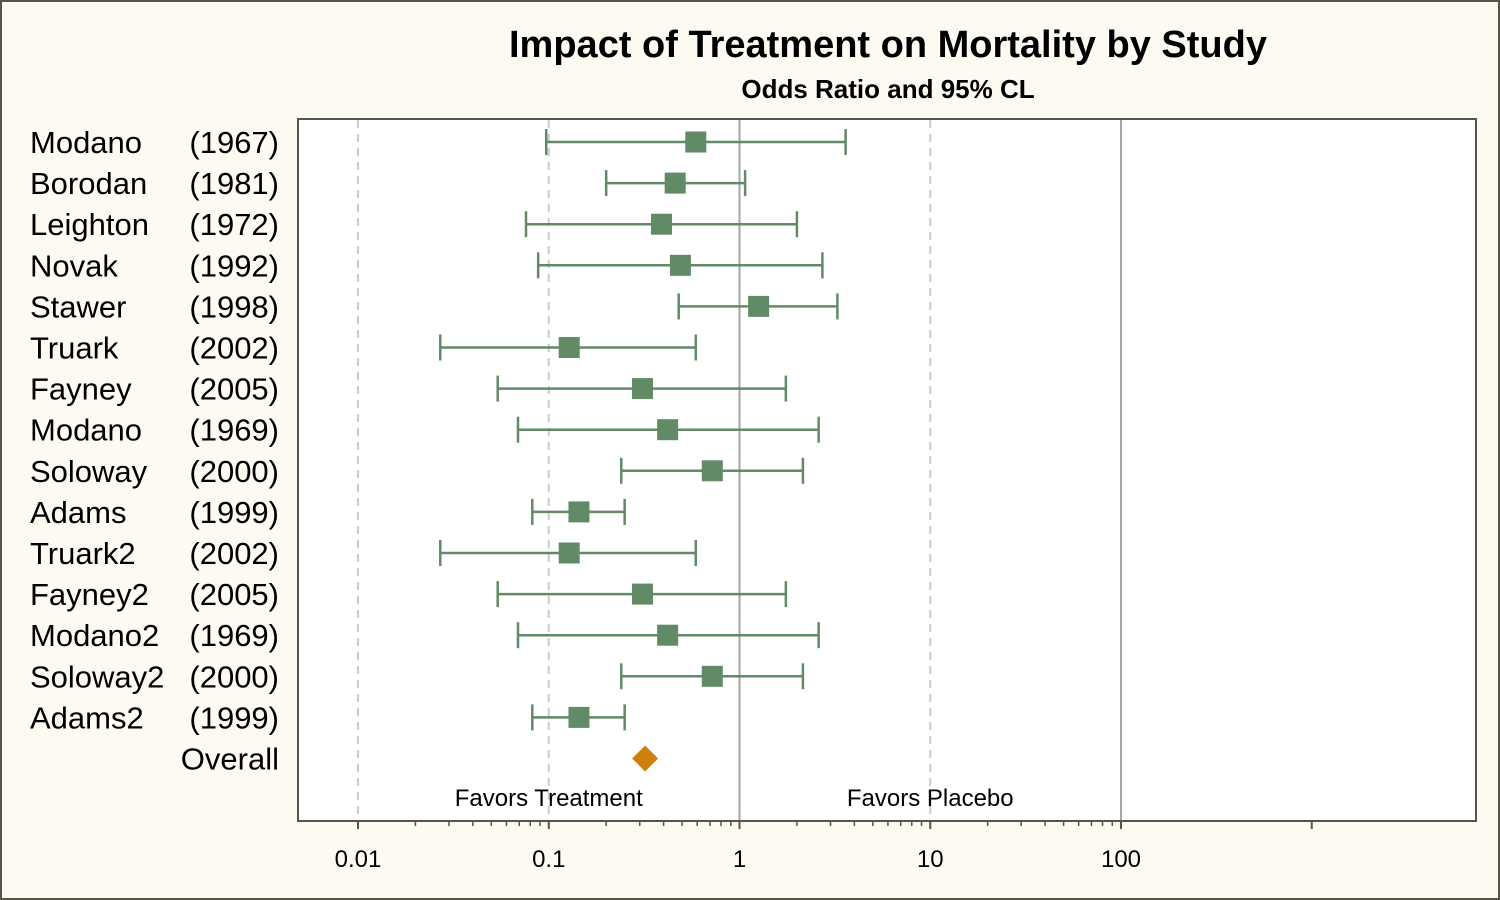 The image size is (1500, 900). Describe the element at coordinates (97, 676) in the screenshot. I see `study-name-label: Soloway2` at that location.